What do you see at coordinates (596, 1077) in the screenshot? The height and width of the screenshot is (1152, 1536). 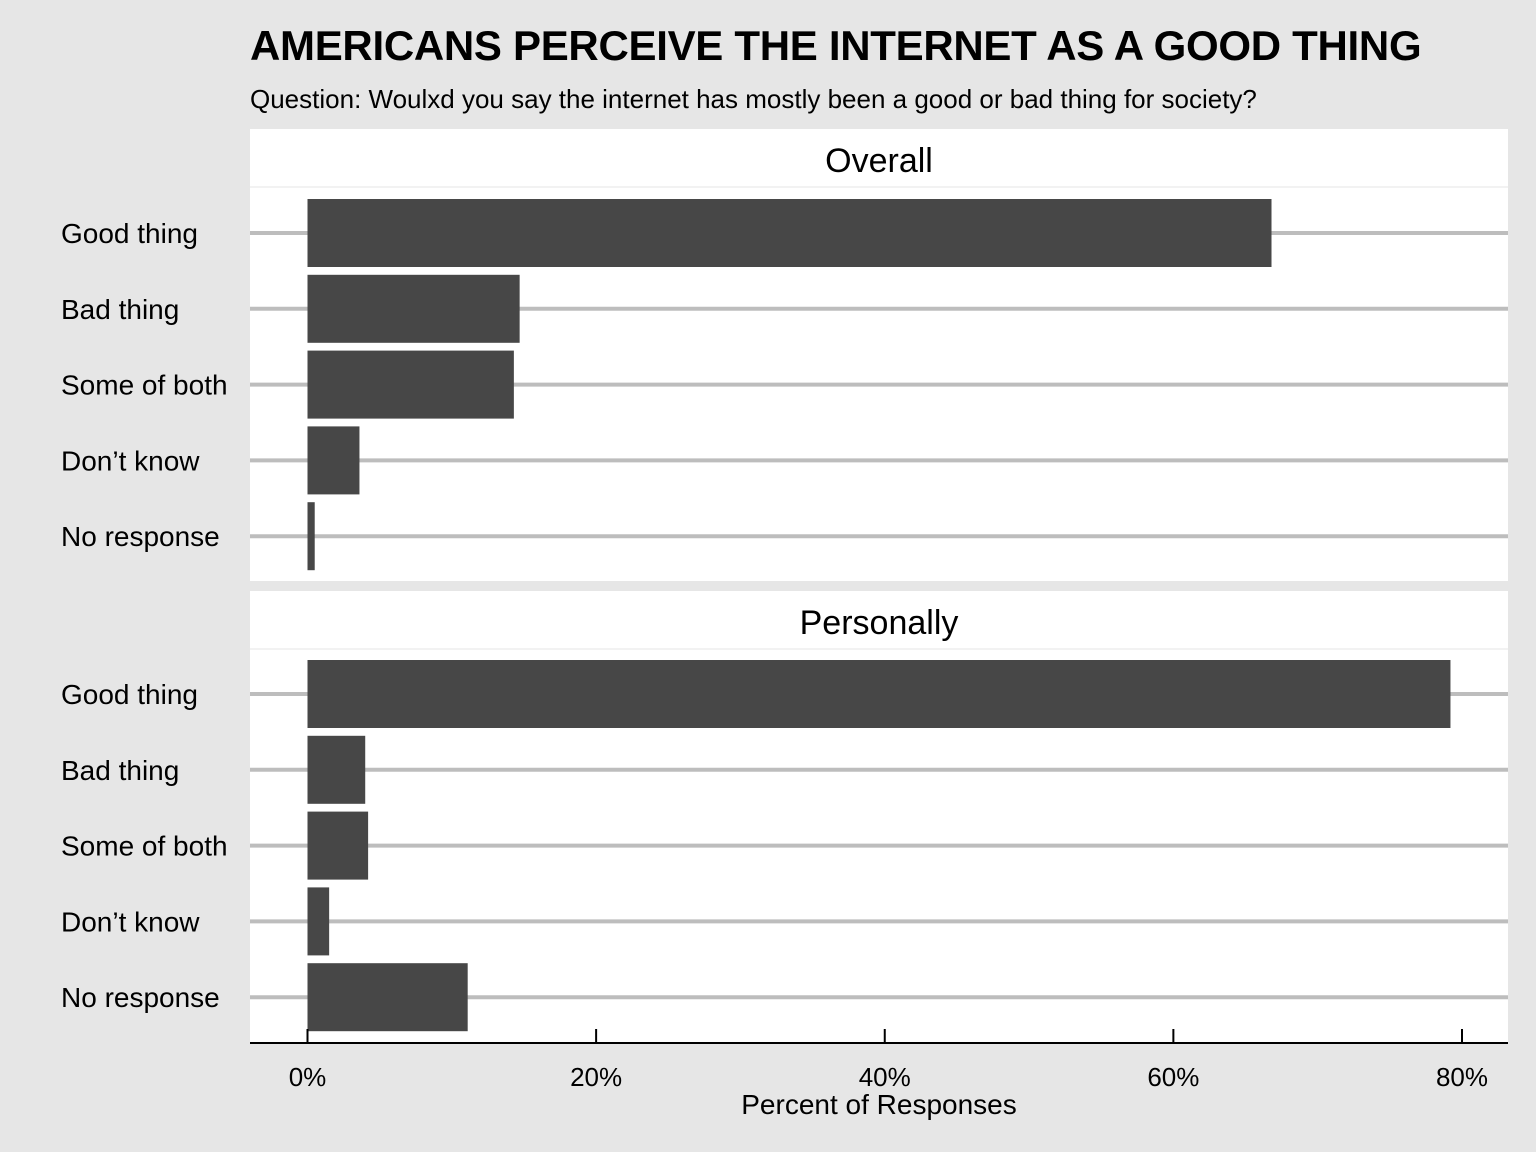 I see `x-tick-label: 20%` at bounding box center [596, 1077].